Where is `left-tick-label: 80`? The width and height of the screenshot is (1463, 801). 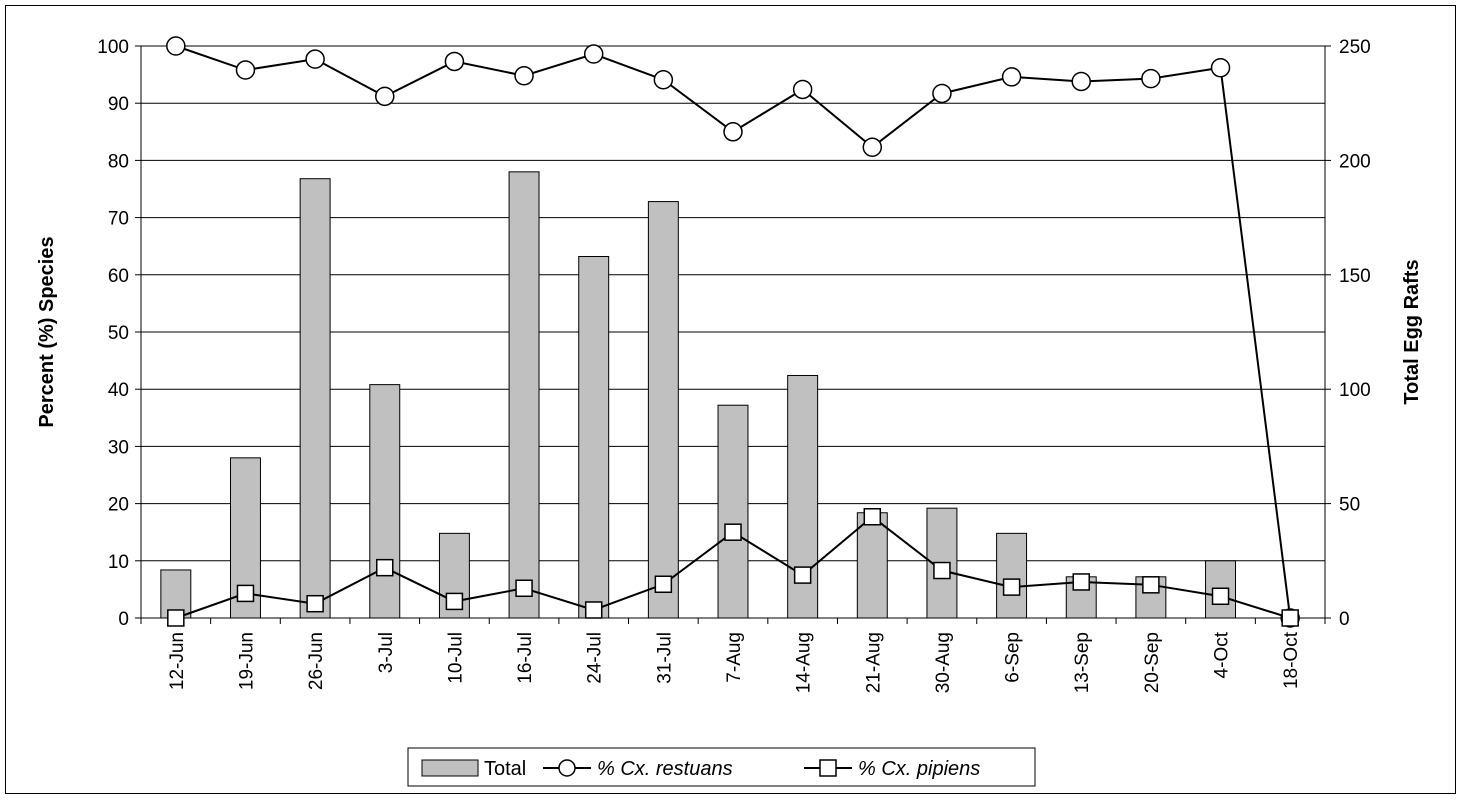 left-tick-label: 80 is located at coordinates (118, 161).